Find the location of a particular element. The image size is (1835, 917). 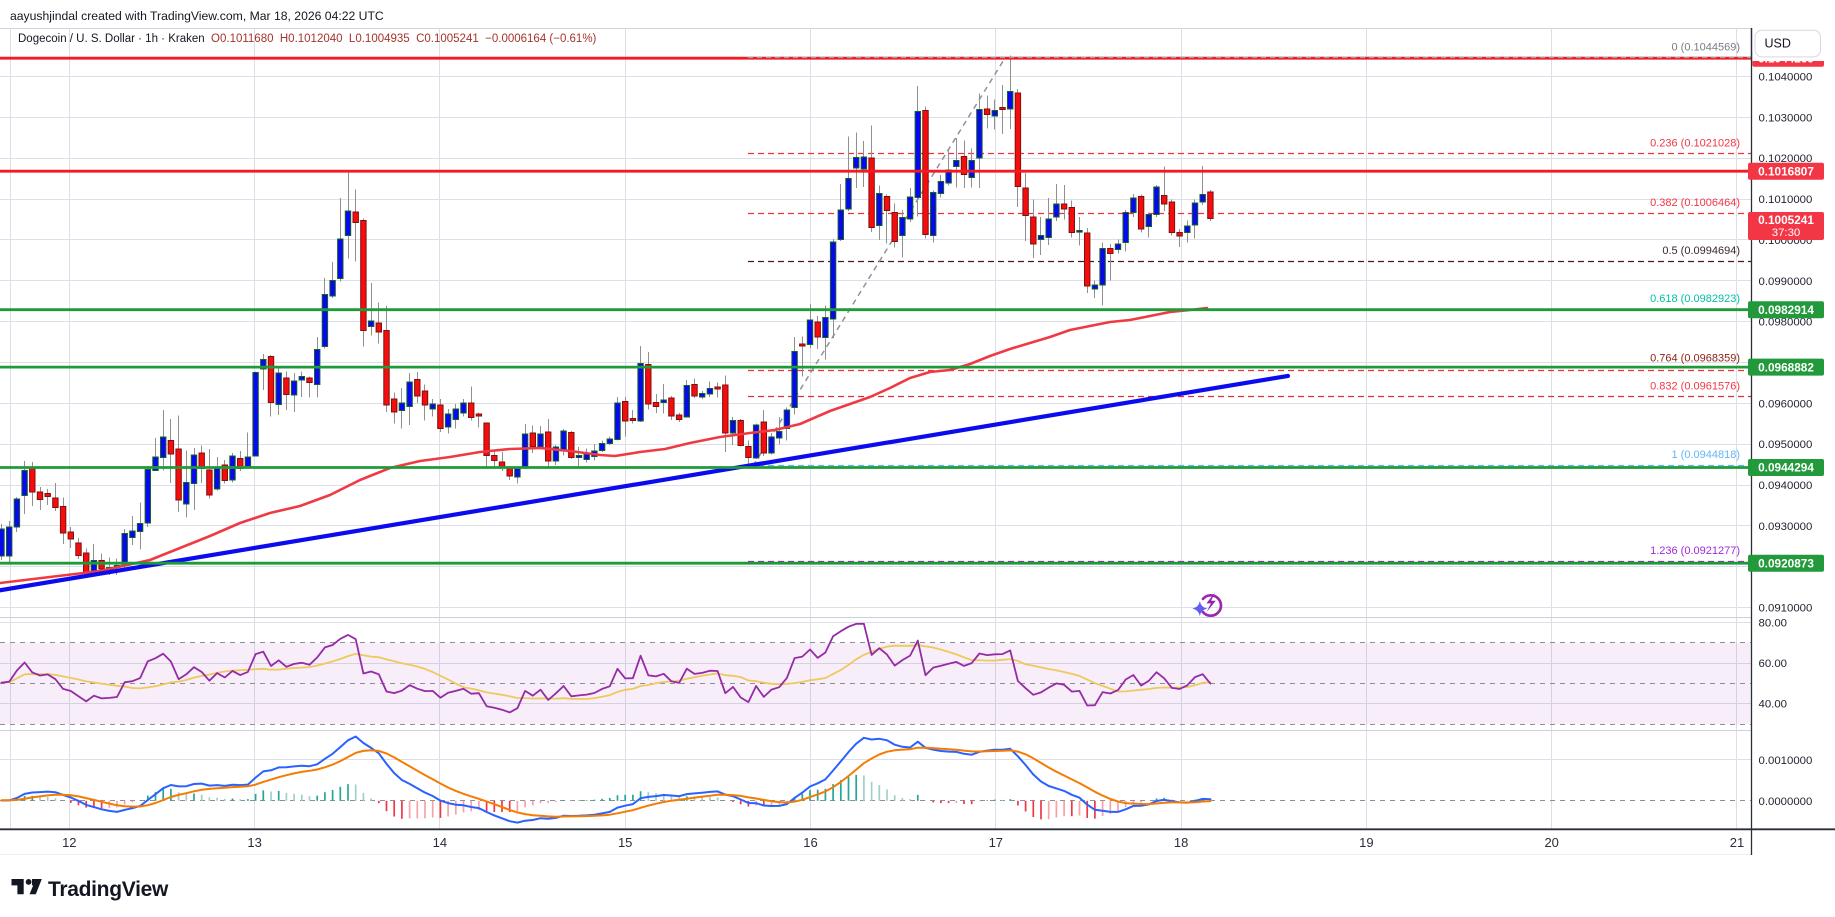

svg-text: 0.0920873 is located at coordinates (1786, 563).